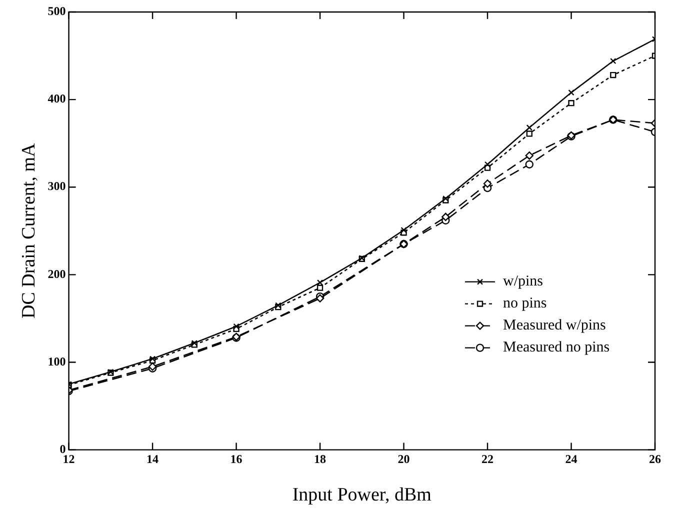 The width and height of the screenshot is (673, 515). I want to click on legend-label: Measured no pins, so click(556, 348).